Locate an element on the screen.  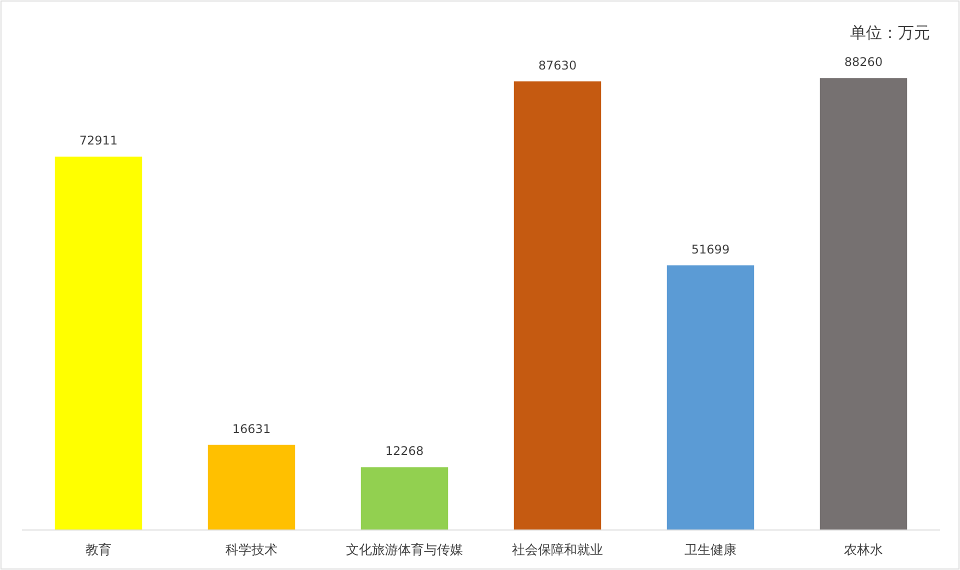
x-tick-label: 教育 is located at coordinates (99, 550).